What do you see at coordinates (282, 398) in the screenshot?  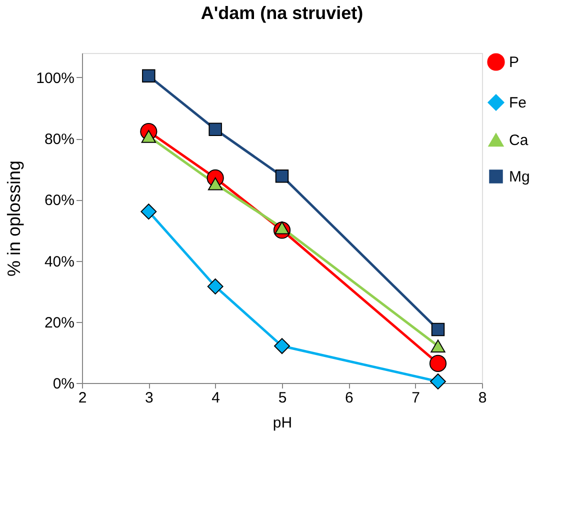 I see `x-tick-label: 5` at bounding box center [282, 398].